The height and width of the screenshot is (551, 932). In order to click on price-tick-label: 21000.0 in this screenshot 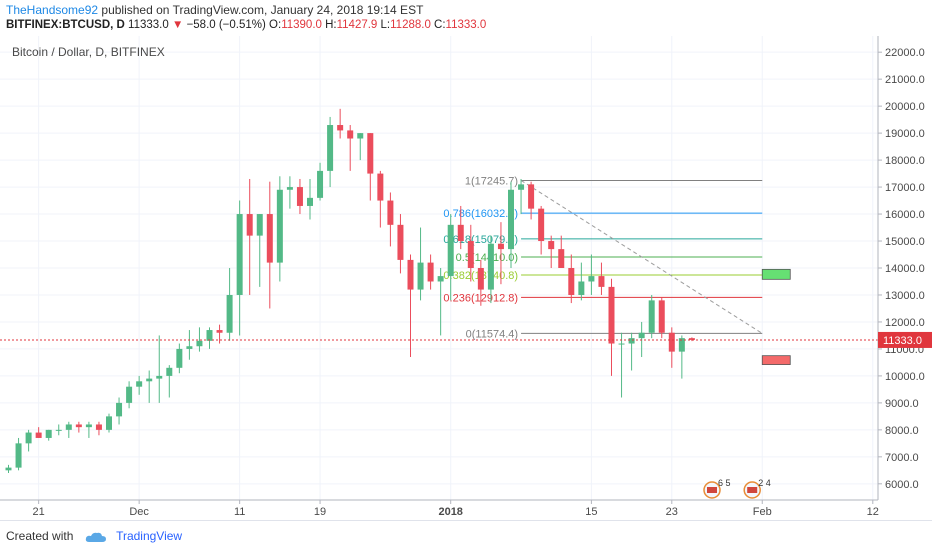, I will do `click(905, 80)`.